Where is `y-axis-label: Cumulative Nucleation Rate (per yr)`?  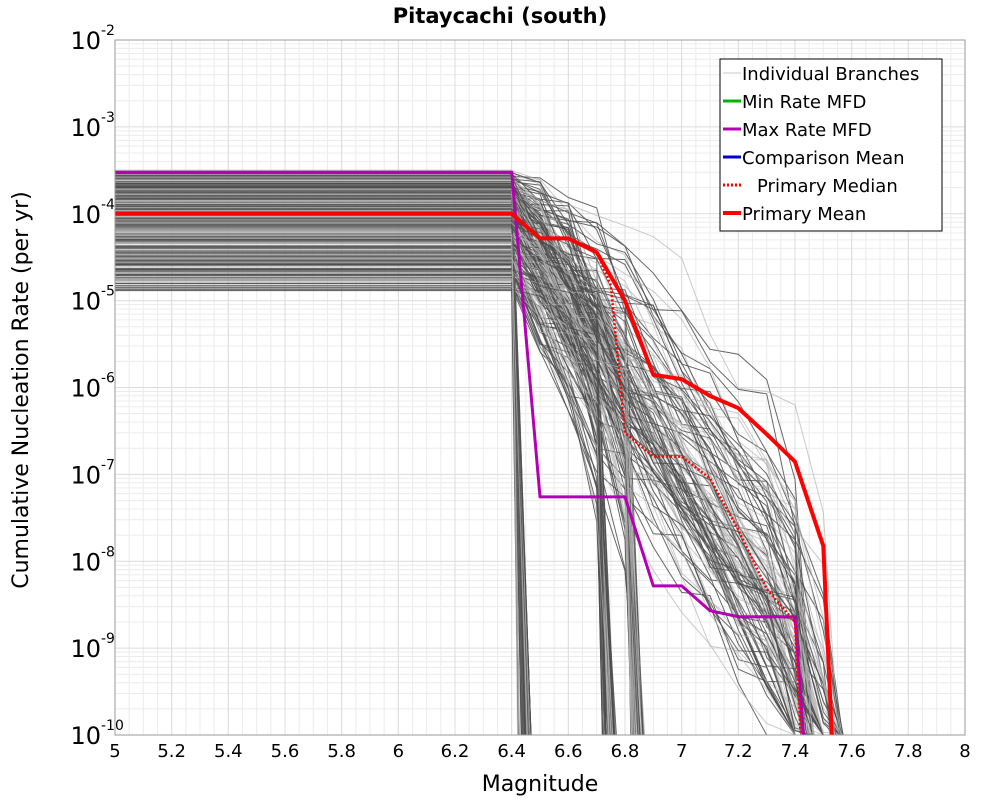
y-axis-label: Cumulative Nucleation Rate (per yr) is located at coordinates (21, 390).